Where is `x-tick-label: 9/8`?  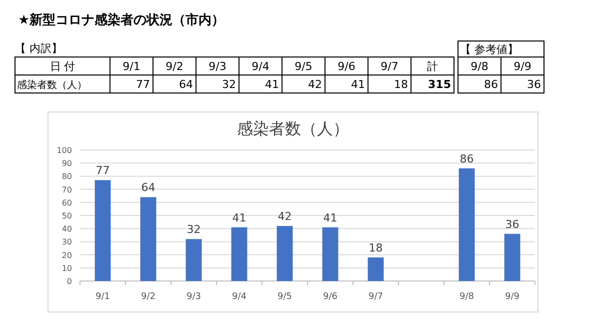
x-tick-label: 9/8 is located at coordinates (467, 297).